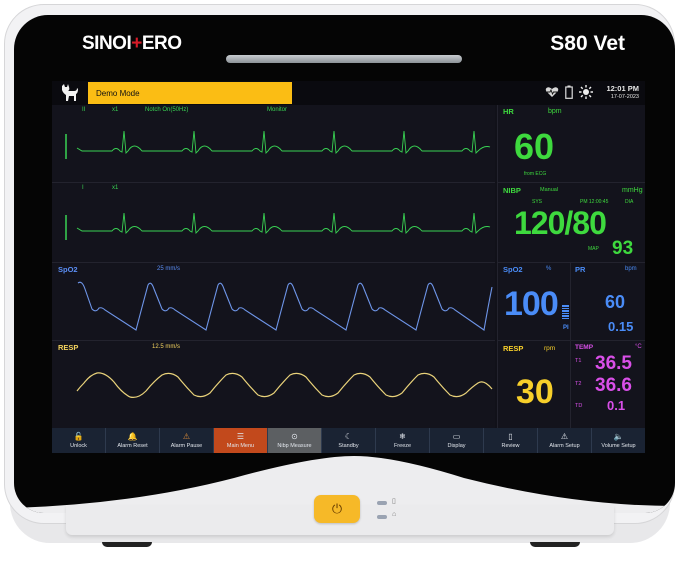  Describe the element at coordinates (579, 406) in the screenshot. I see `td-label: TD` at that location.